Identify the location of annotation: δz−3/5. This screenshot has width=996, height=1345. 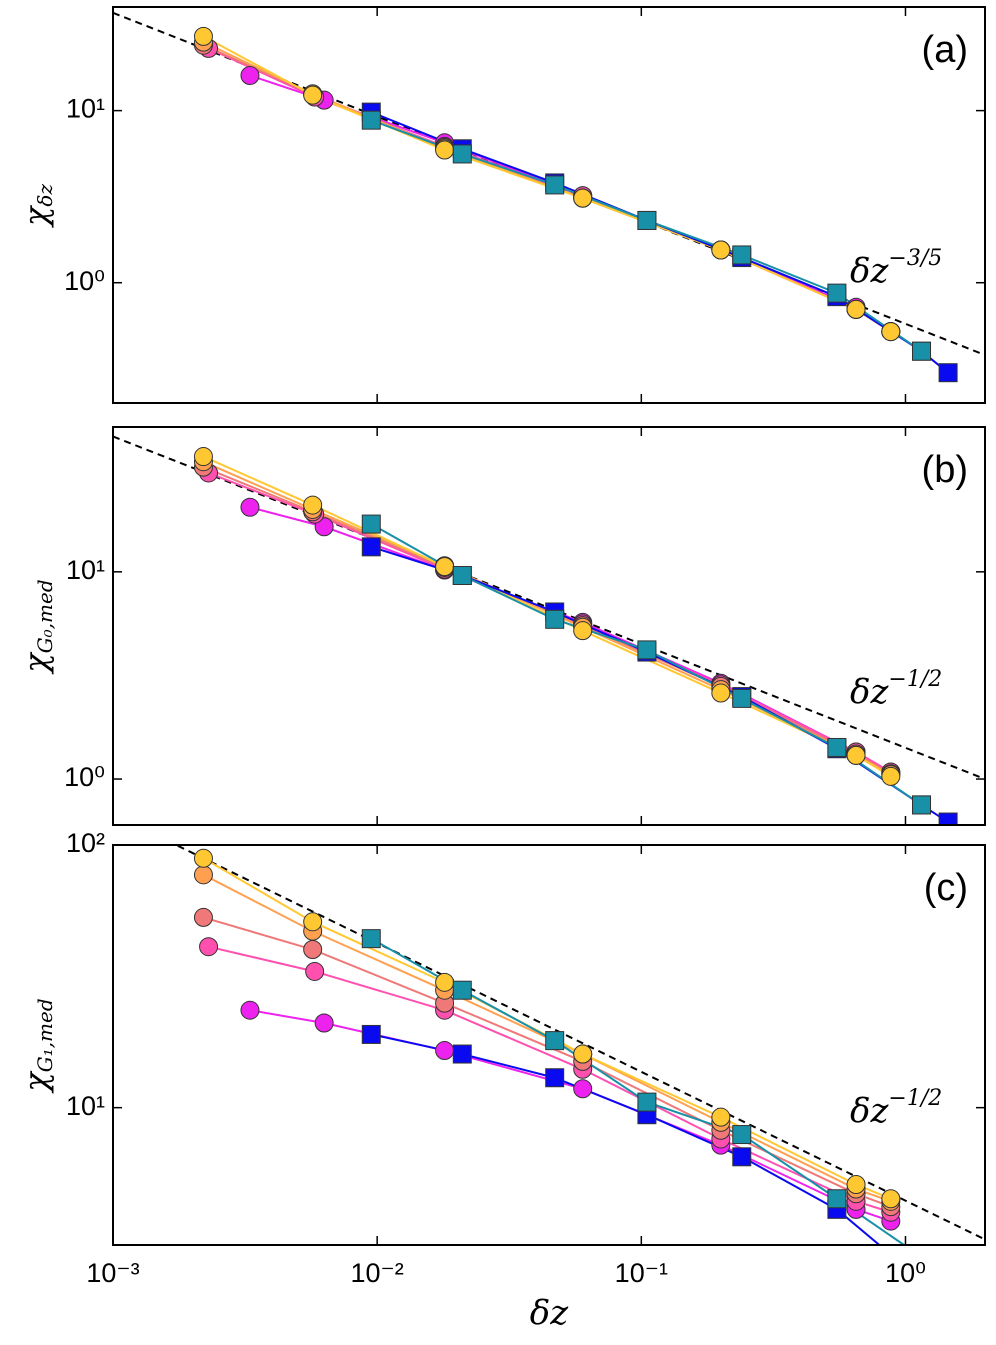
(896, 268).